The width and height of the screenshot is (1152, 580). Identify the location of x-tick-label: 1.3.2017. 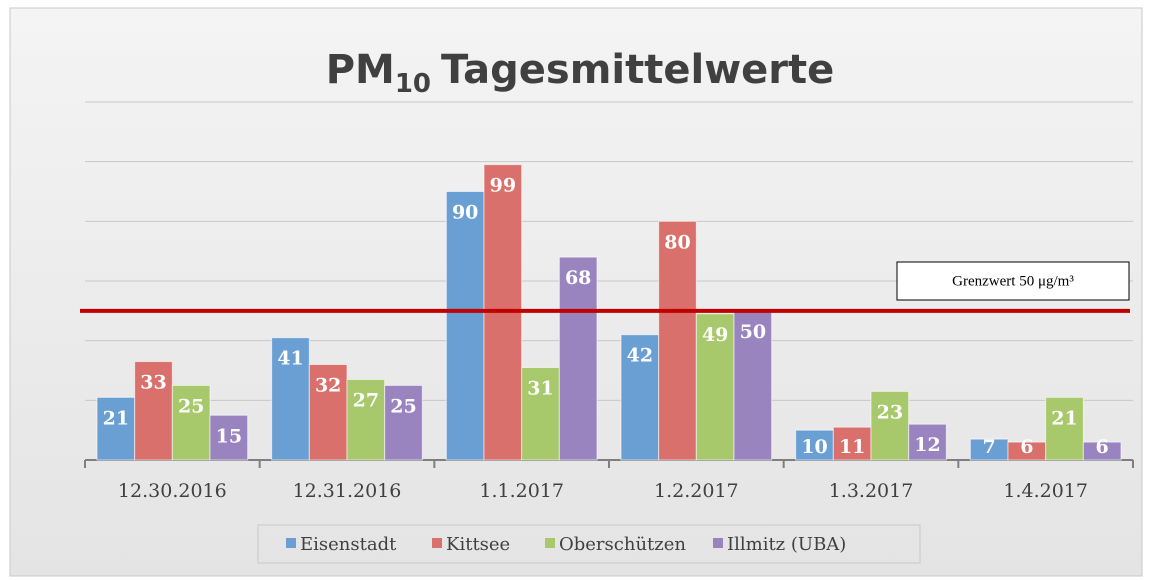
(871, 491).